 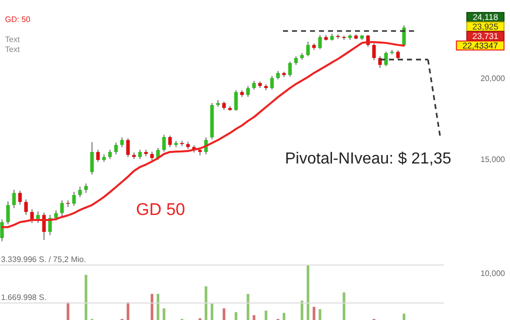 I want to click on price-tag: 24,118, so click(x=485, y=17).